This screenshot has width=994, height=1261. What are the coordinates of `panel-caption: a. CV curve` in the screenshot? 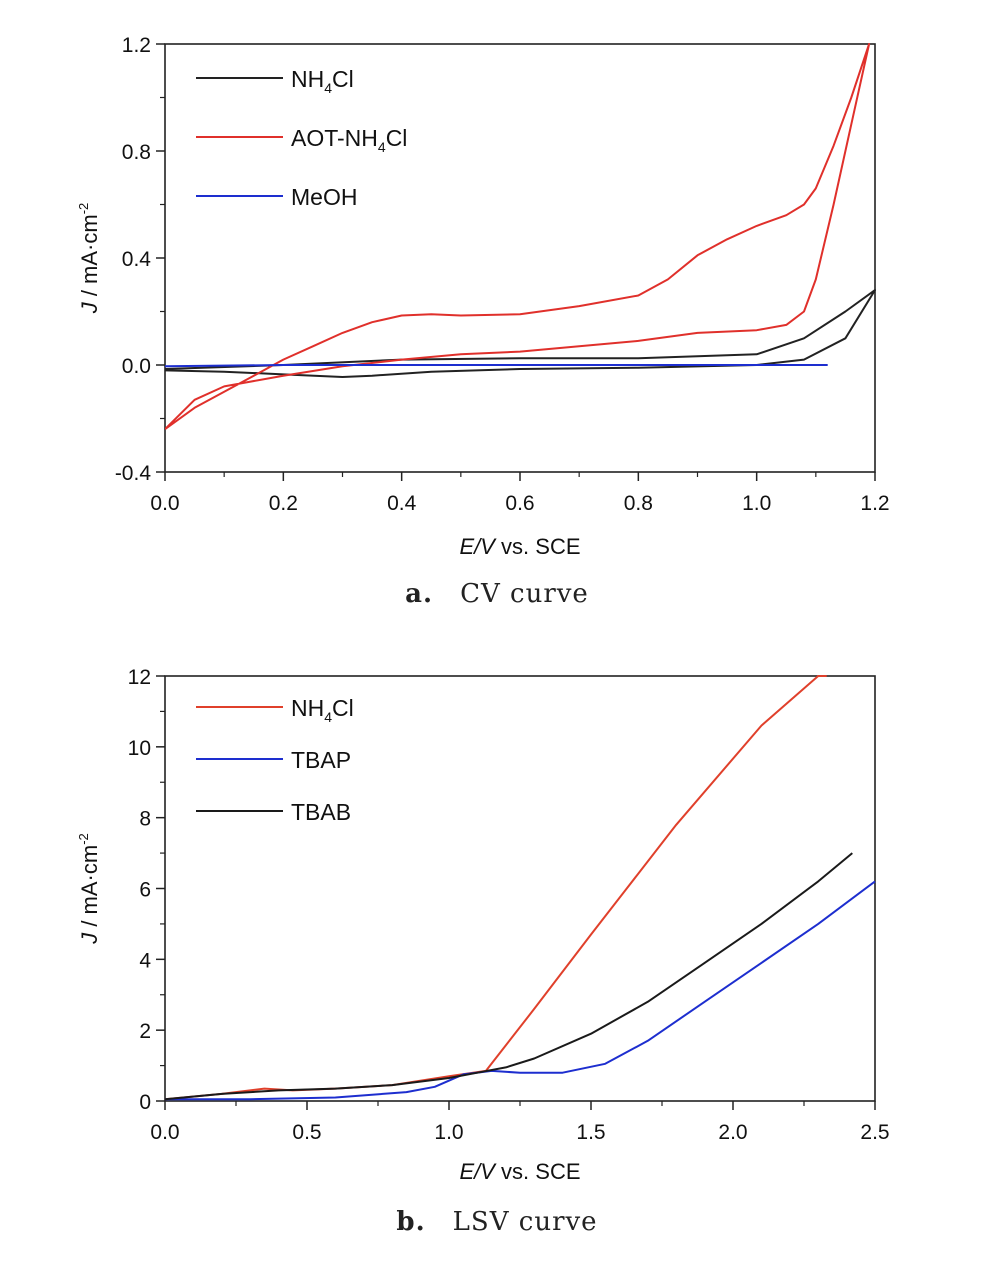 It's located at (497, 594).